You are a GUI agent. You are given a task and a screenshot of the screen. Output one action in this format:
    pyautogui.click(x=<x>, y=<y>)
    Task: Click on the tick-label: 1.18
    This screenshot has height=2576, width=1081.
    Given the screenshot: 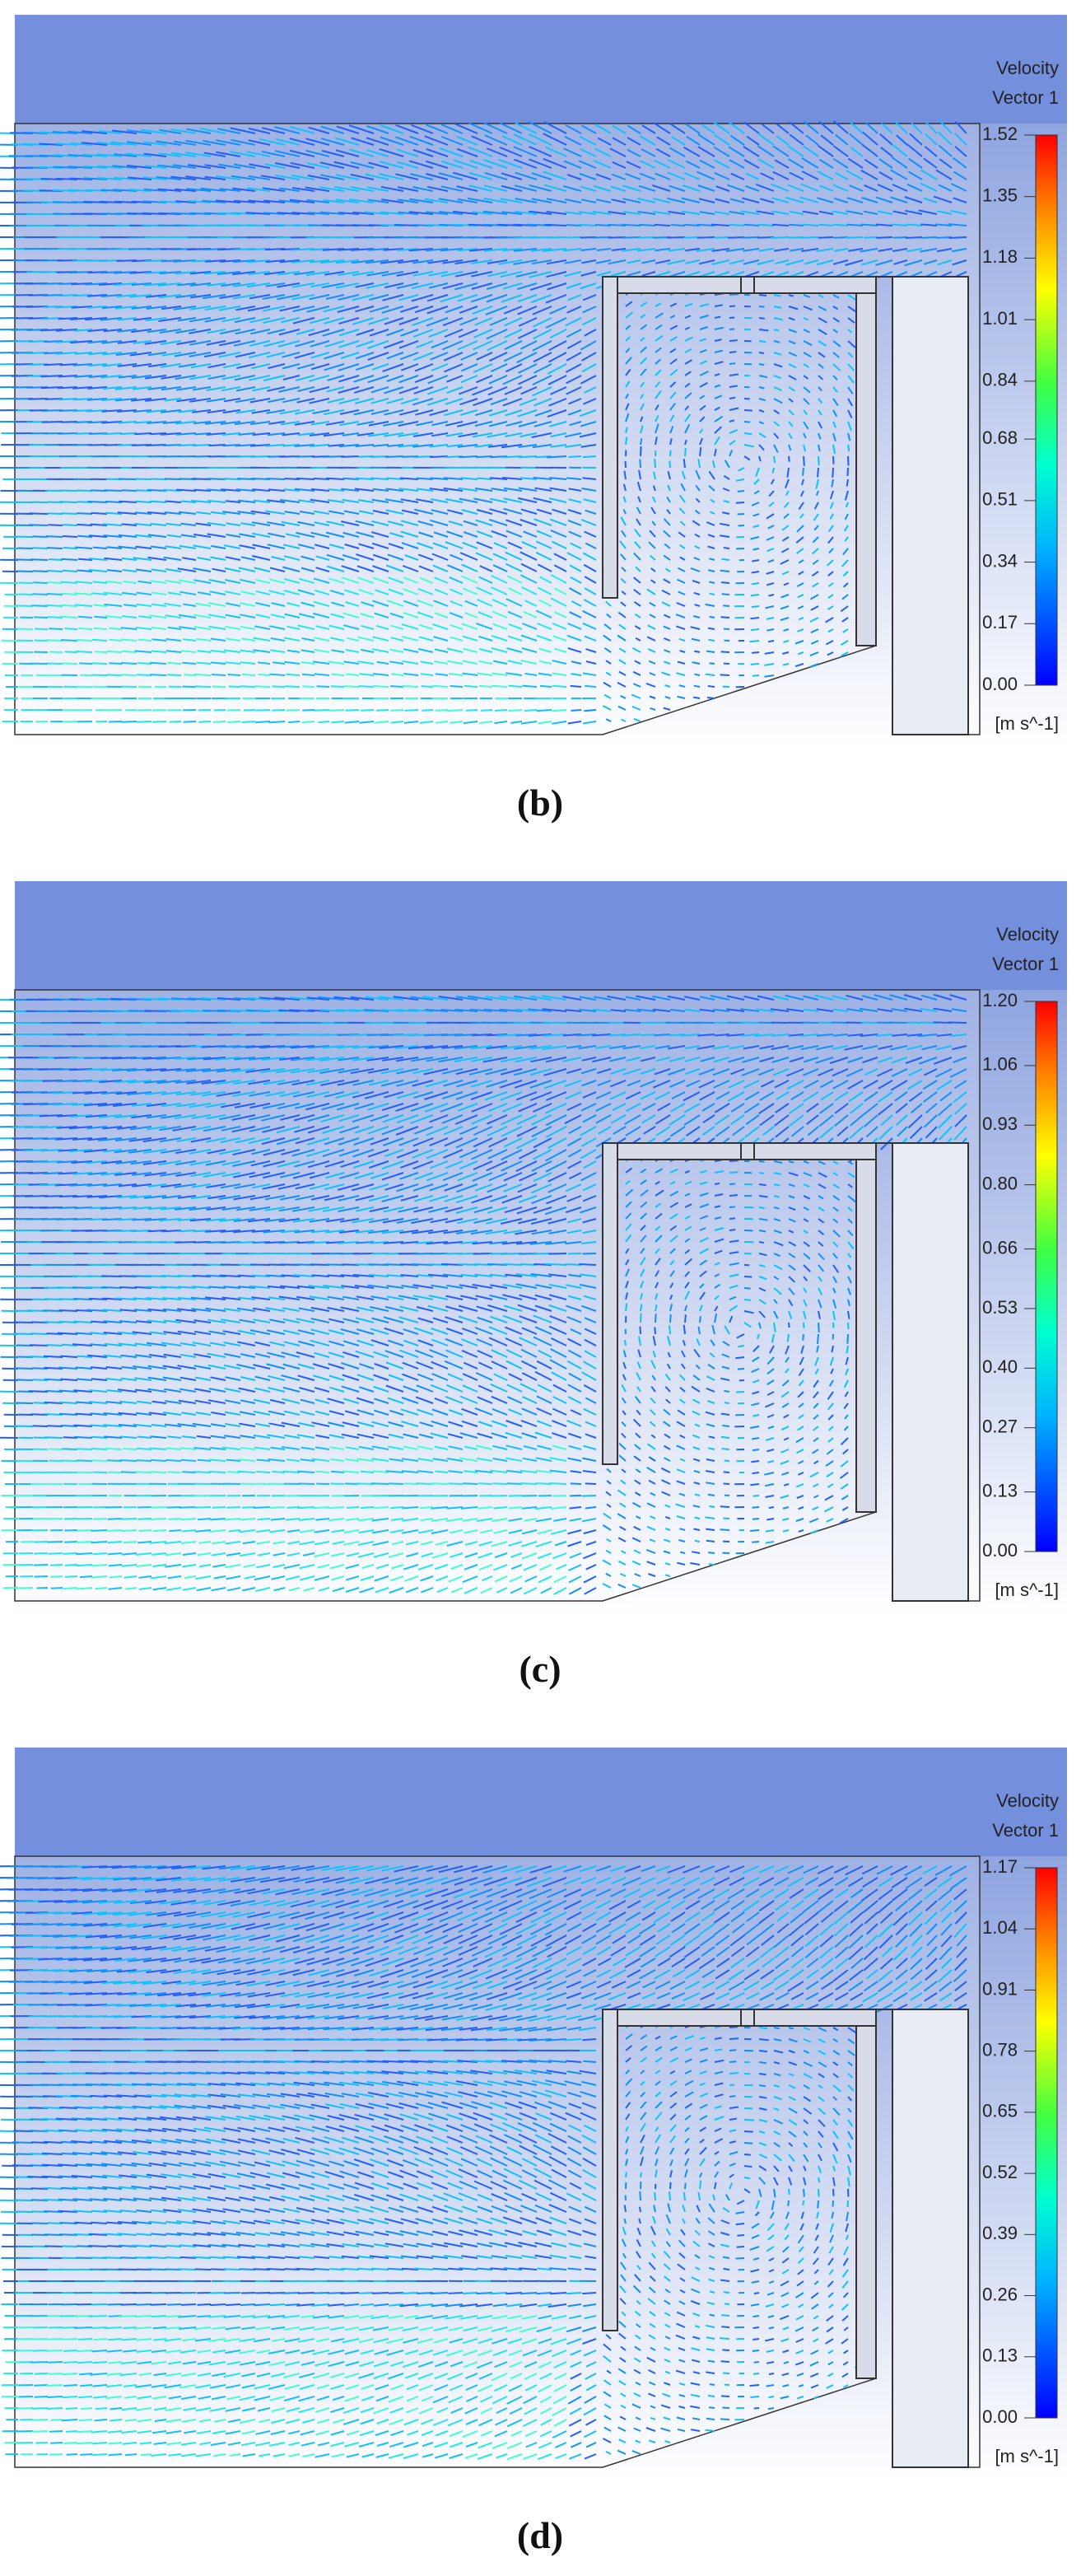 What is the action you would take?
    pyautogui.click(x=1000, y=256)
    